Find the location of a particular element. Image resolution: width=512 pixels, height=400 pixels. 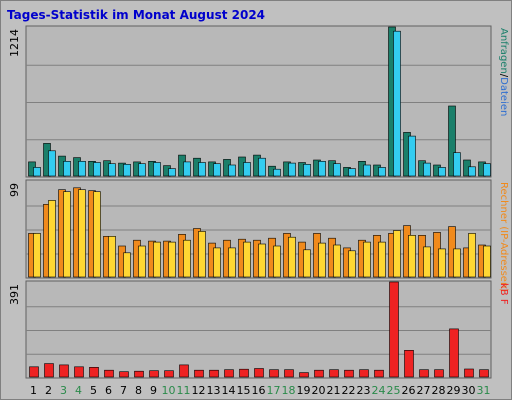

x-tick-label-day-29: 29 is located at coordinates (454, 390).